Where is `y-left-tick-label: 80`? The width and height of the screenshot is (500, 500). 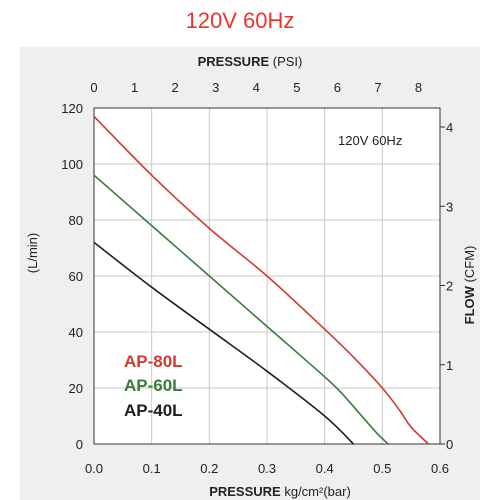
y-left-tick-label: 80 is located at coordinates (76, 220).